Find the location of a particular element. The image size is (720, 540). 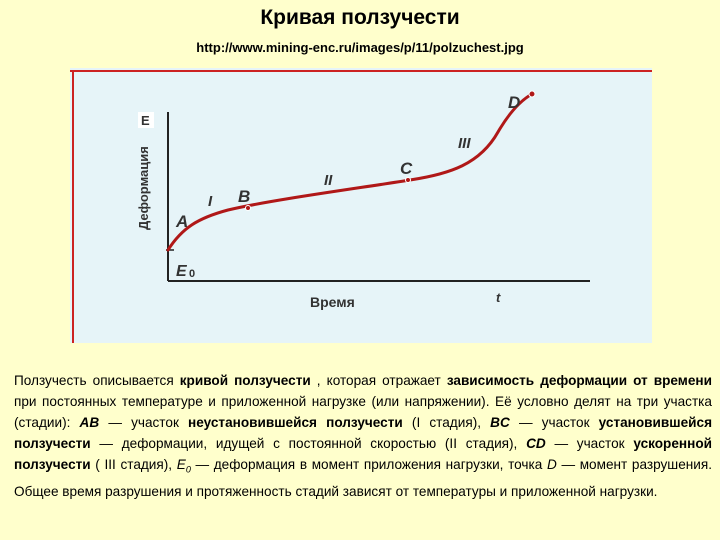

point-c-marker is located at coordinates (408, 180).